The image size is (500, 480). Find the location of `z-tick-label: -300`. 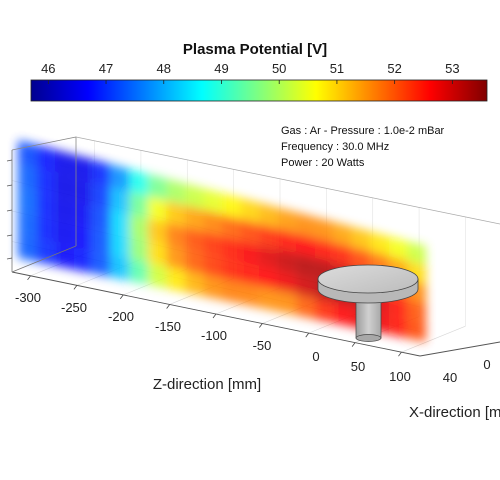

z-tick-label: -300 is located at coordinates (28, 297).